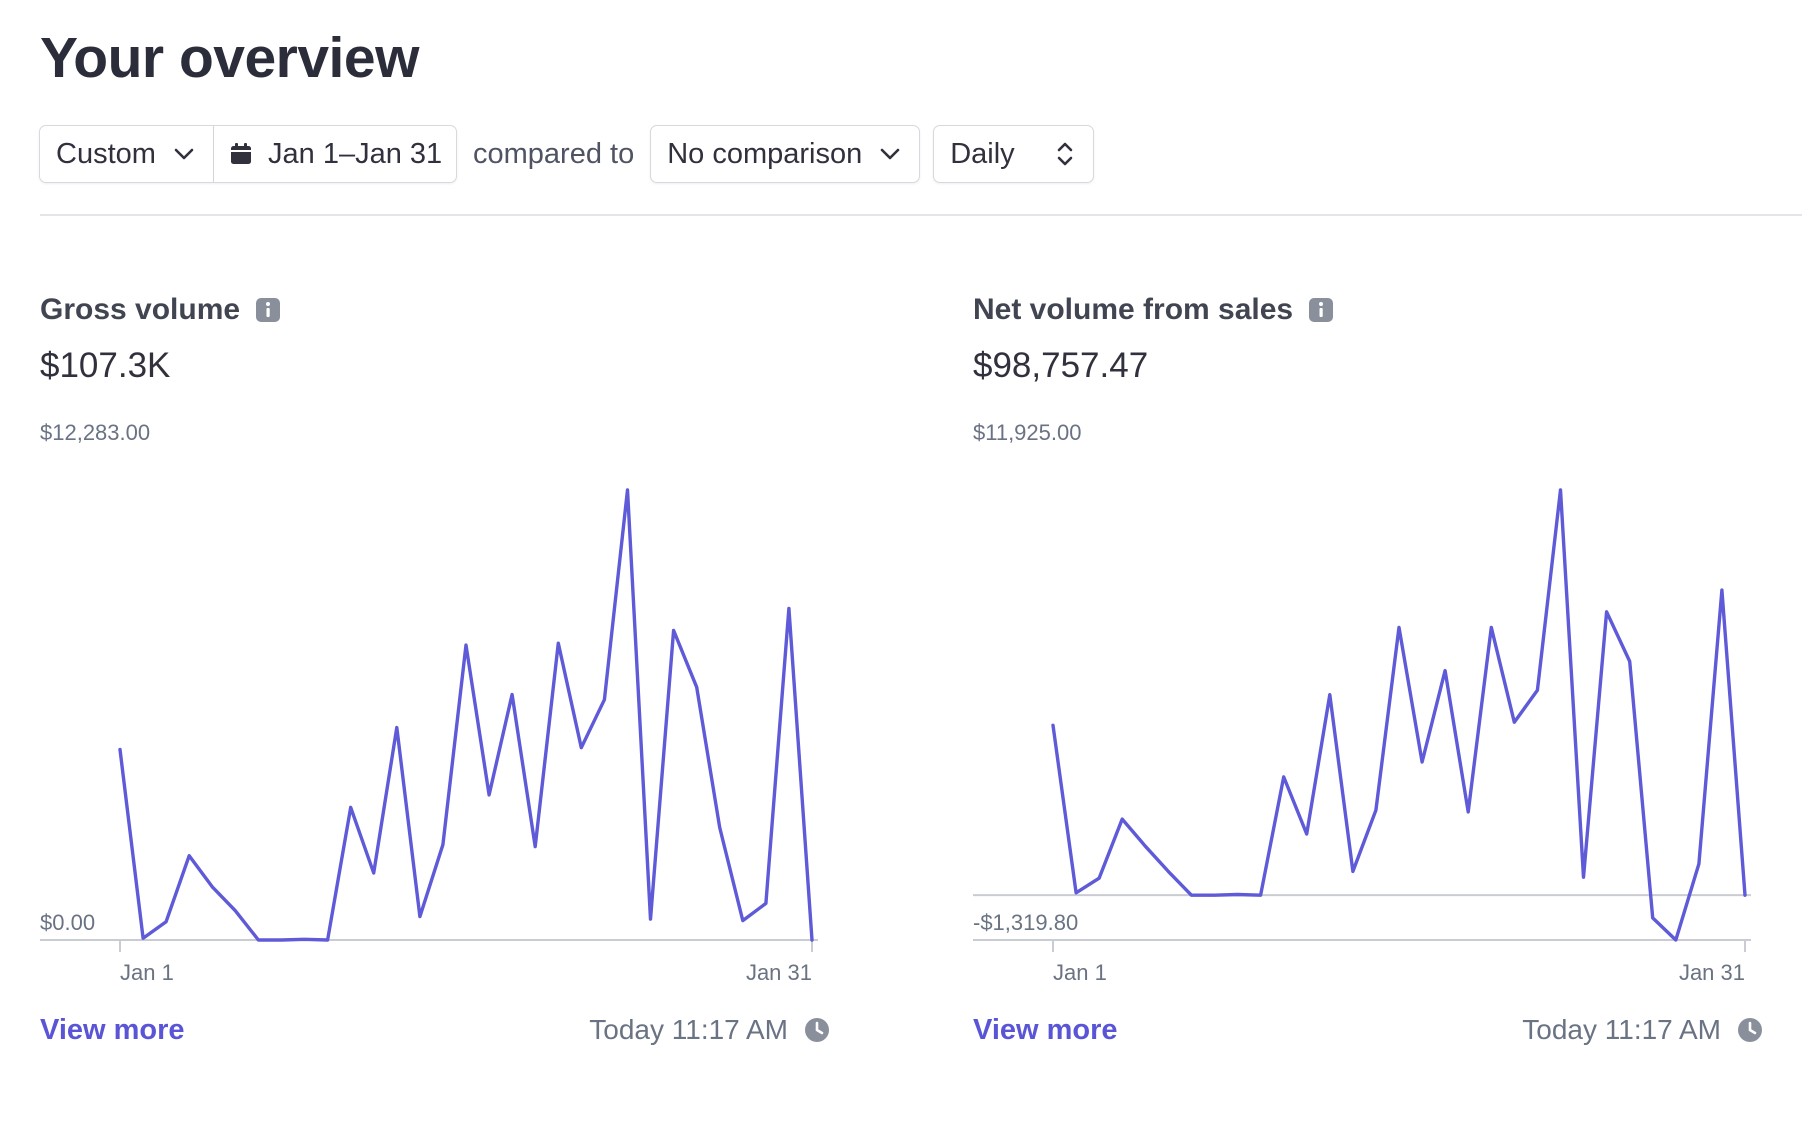 This screenshot has width=1802, height=1140. I want to click on date-range-button: Jan 1–Jan 31, so click(335, 154).